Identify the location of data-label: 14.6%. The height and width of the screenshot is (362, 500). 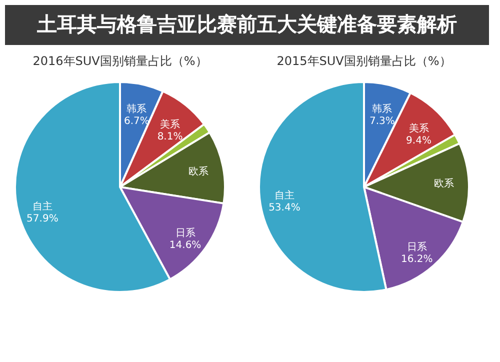
(185, 246).